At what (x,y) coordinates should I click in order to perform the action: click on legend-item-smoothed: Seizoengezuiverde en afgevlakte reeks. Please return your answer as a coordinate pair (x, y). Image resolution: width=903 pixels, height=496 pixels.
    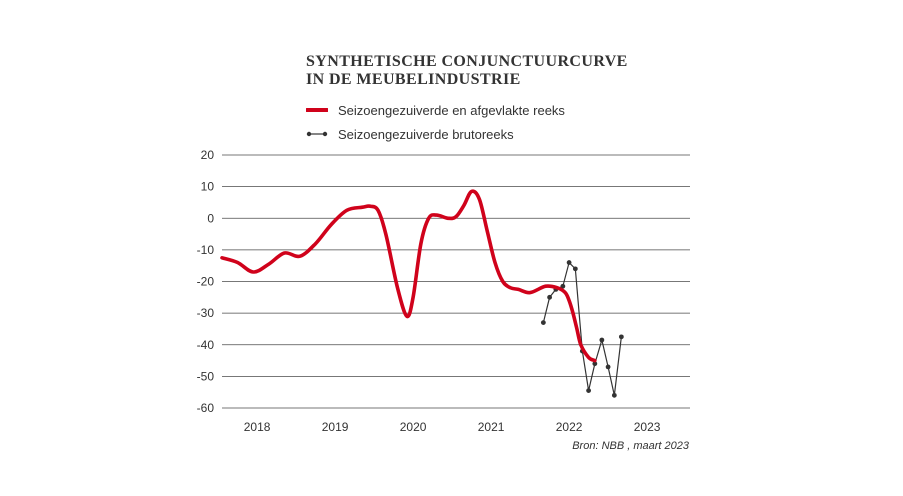
    Looking at the image, I should click on (435, 110).